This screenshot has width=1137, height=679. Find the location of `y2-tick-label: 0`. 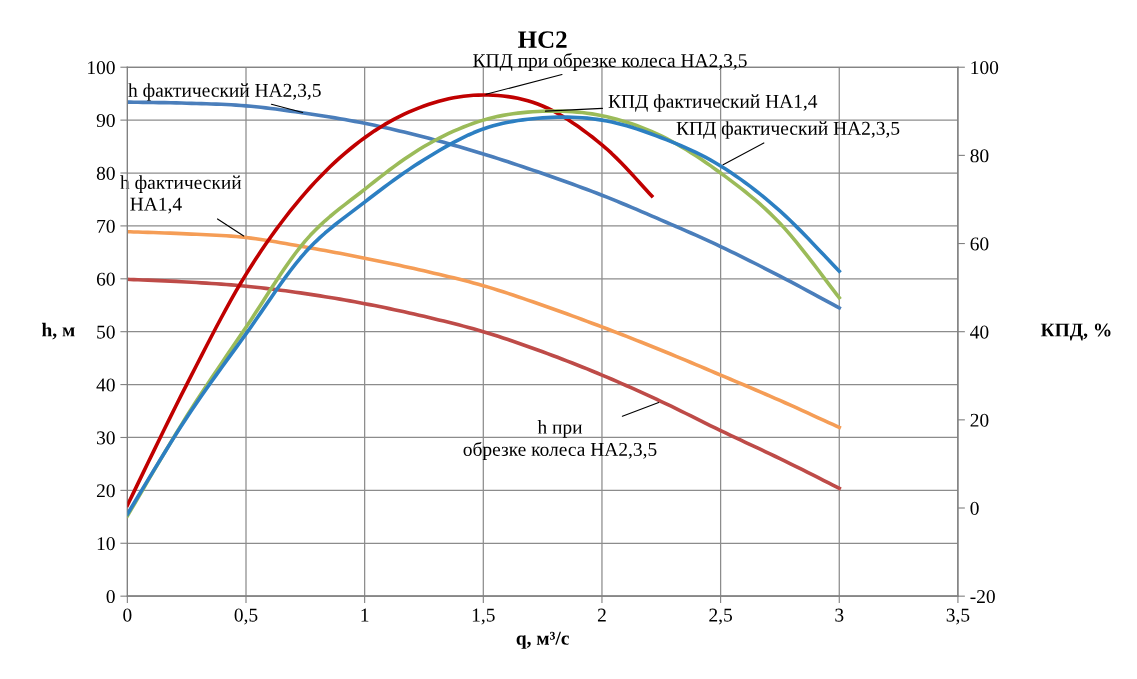

y2-tick-label: 0 is located at coordinates (974, 508).